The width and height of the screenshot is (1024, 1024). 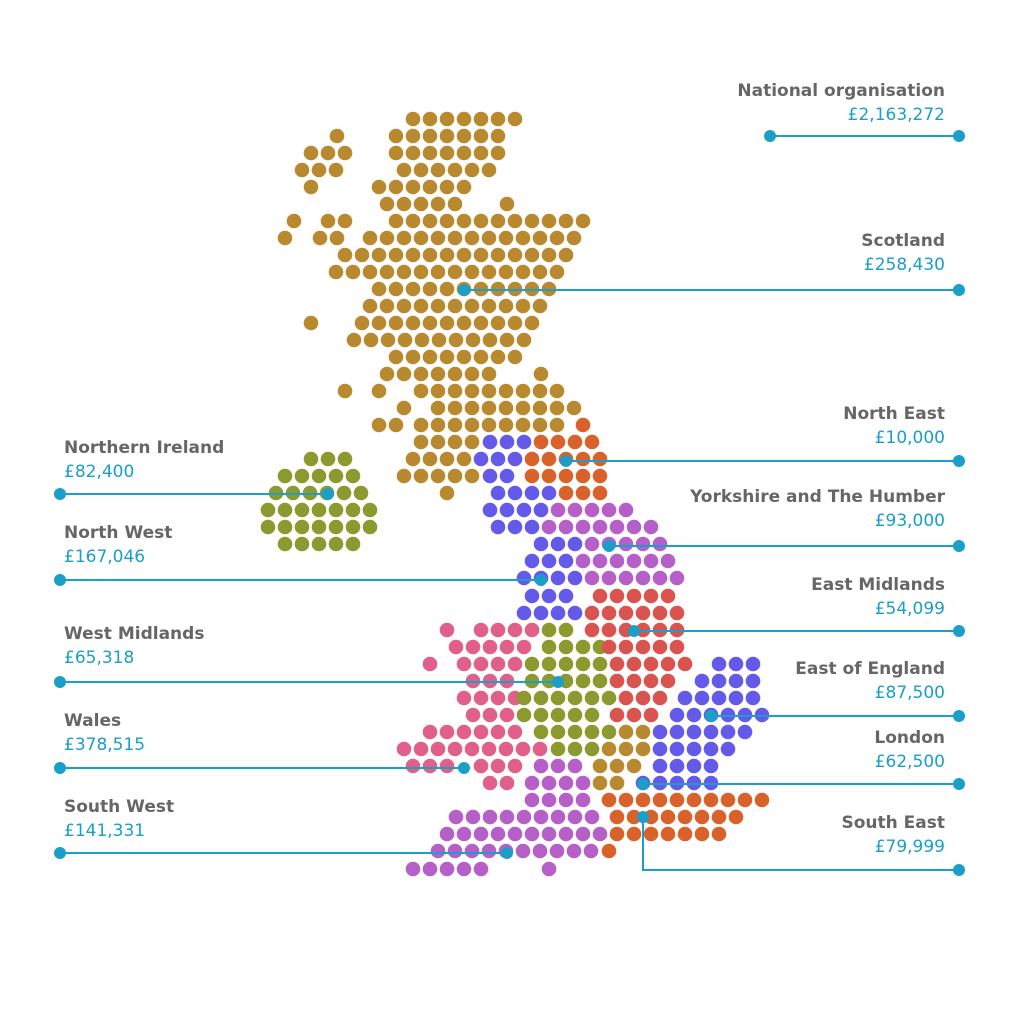 I want to click on region-amount: £87,500, so click(x=910, y=693).